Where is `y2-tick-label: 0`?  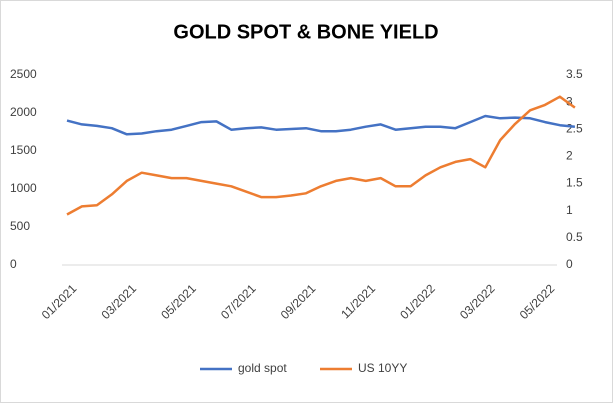 y2-tick-label: 0 is located at coordinates (569, 264).